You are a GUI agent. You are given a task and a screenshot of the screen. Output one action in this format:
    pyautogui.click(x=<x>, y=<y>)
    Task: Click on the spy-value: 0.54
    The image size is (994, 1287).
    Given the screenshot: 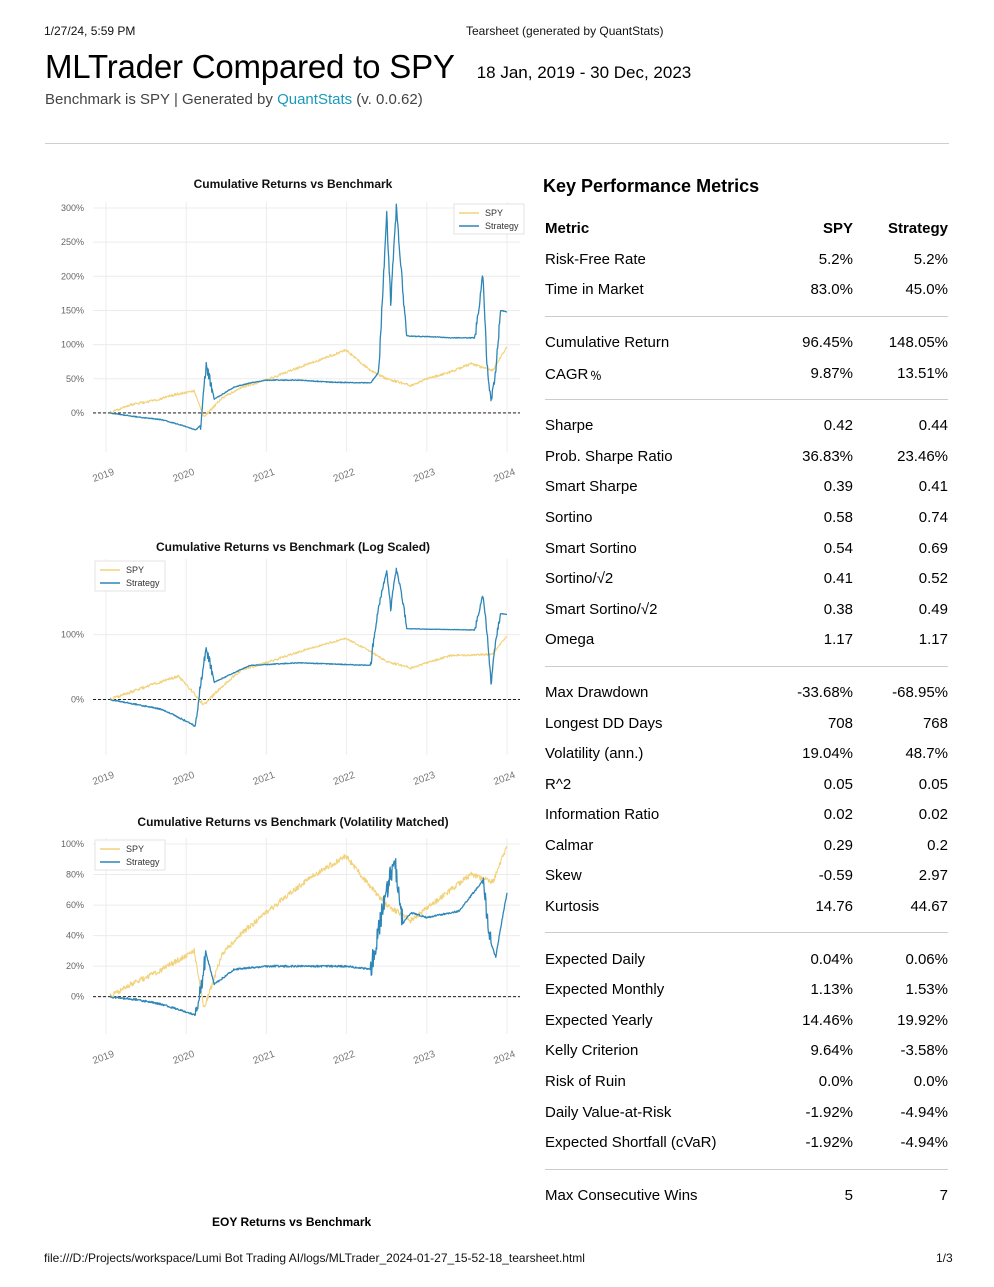 What is the action you would take?
    pyautogui.click(x=838, y=548)
    